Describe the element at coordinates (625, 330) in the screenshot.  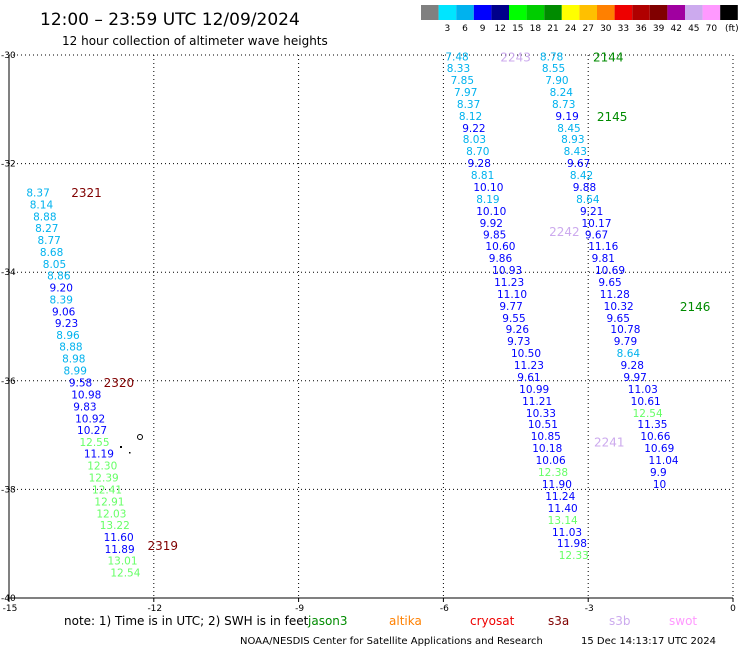
I see `wave-height-label: 10.78` at that location.